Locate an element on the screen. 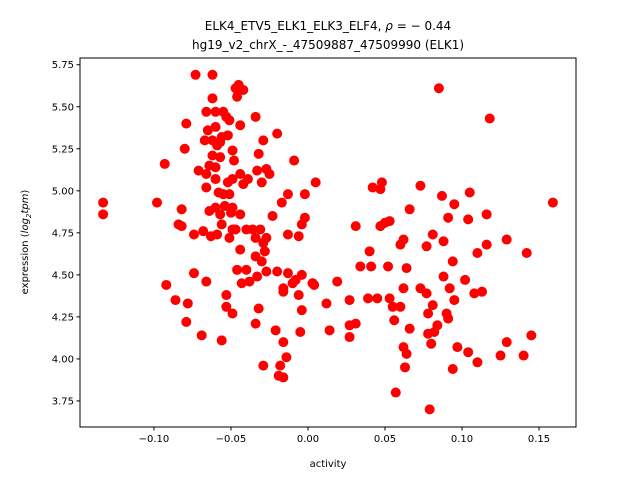  y-tick-label: 4.75 is located at coordinates (63, 233).